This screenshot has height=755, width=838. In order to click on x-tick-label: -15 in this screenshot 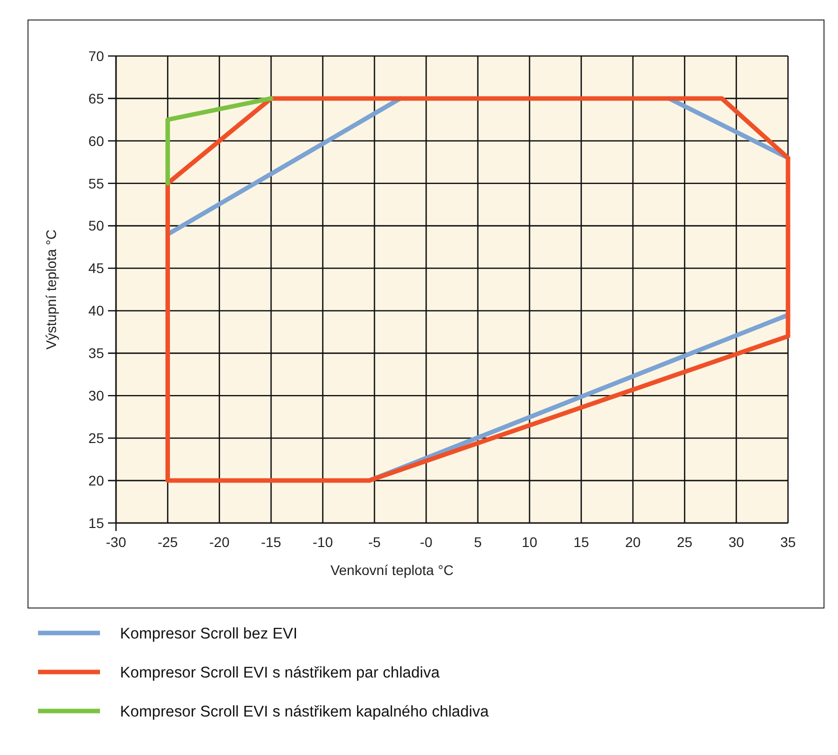, I will do `click(271, 542)`.